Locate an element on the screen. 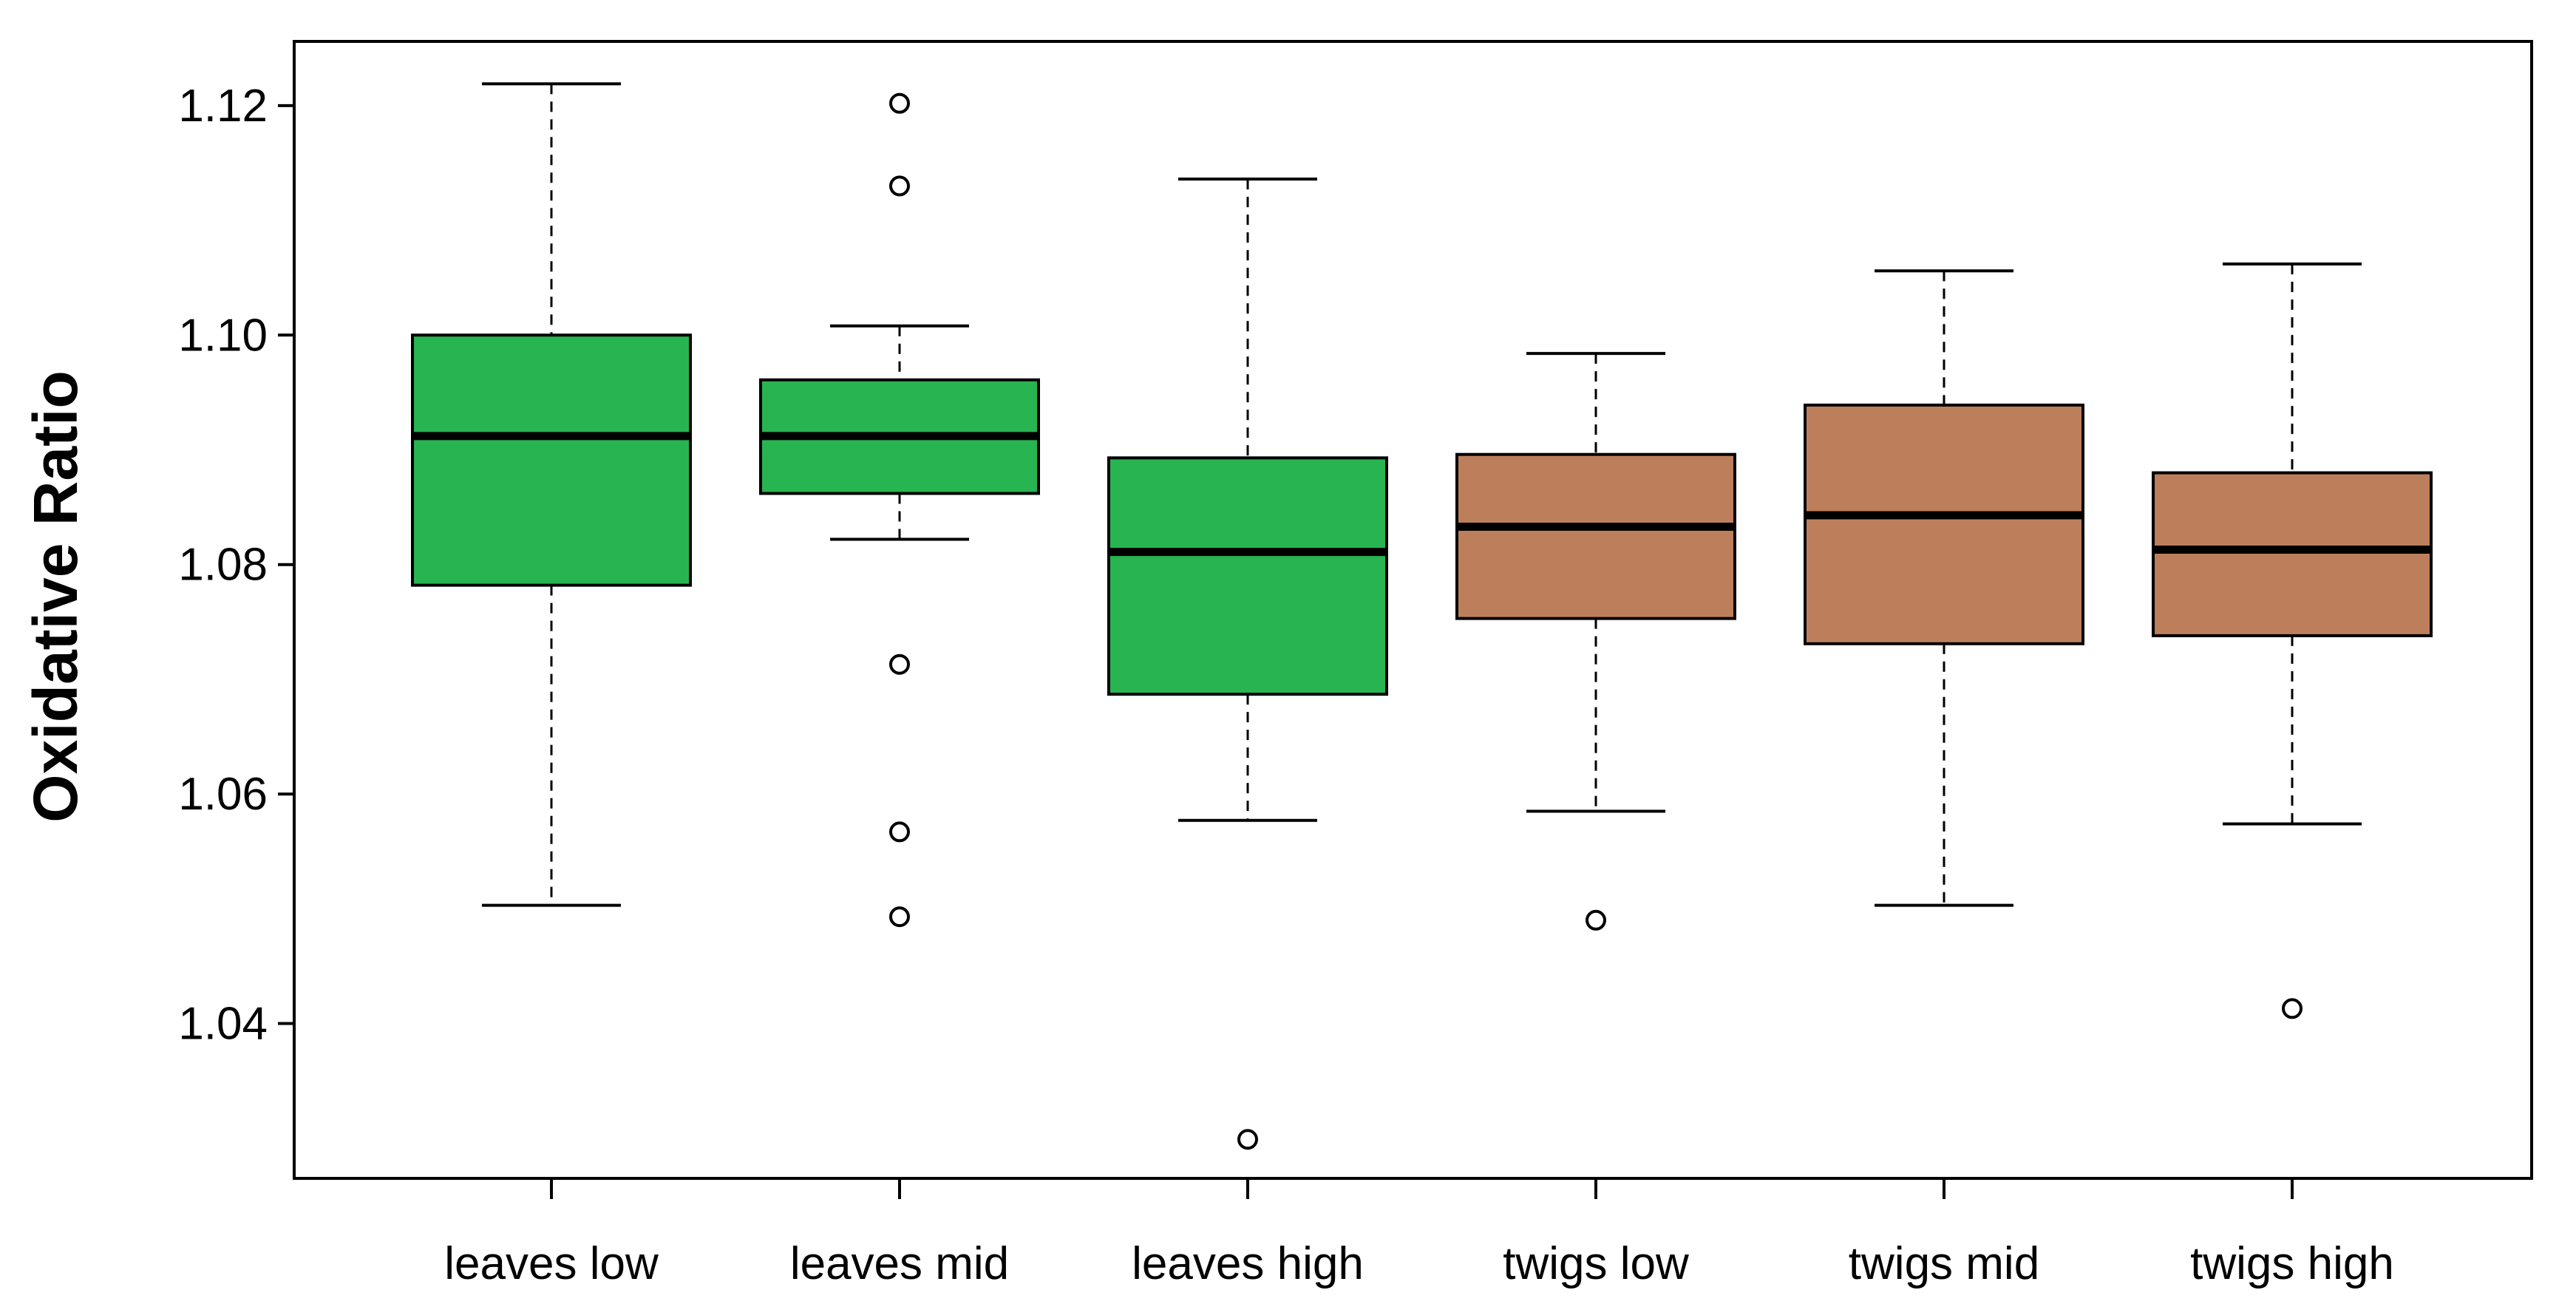 Image resolution: width=2576 pixels, height=1307 pixels. y-axis: 1.04 1.06 1.08 1.10 1.12 is located at coordinates (236, 565).